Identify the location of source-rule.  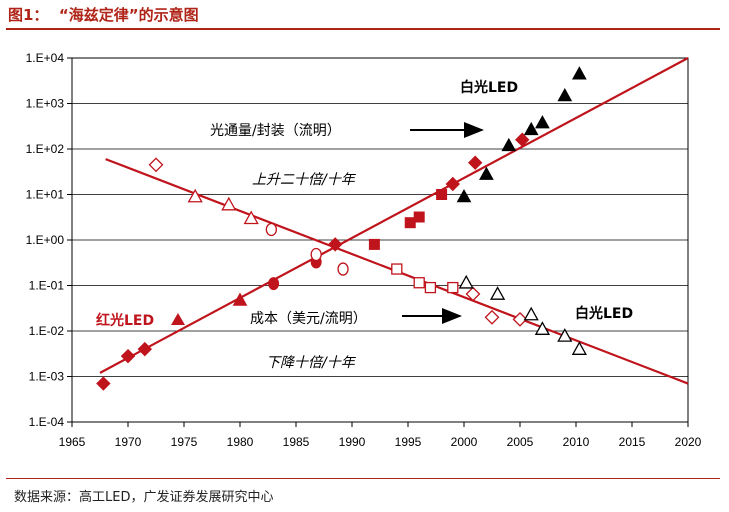
(363, 478).